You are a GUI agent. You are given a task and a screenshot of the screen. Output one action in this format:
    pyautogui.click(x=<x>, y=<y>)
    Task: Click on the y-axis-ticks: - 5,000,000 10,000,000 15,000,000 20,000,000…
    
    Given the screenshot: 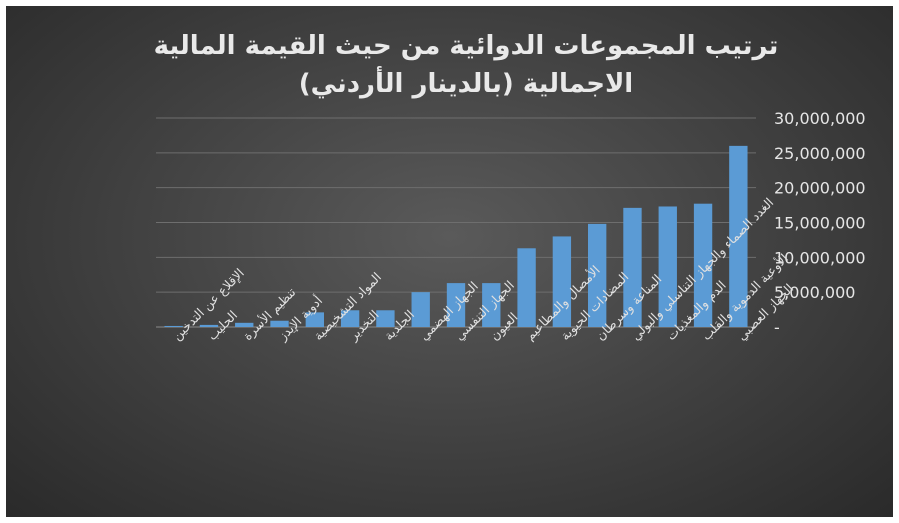 What is the action you would take?
    pyautogui.click(x=820, y=223)
    